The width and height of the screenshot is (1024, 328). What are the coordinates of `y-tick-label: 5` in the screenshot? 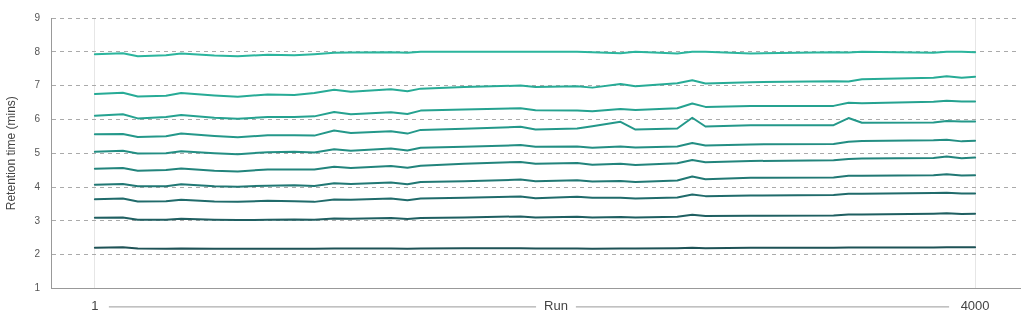 It's located at (37, 152).